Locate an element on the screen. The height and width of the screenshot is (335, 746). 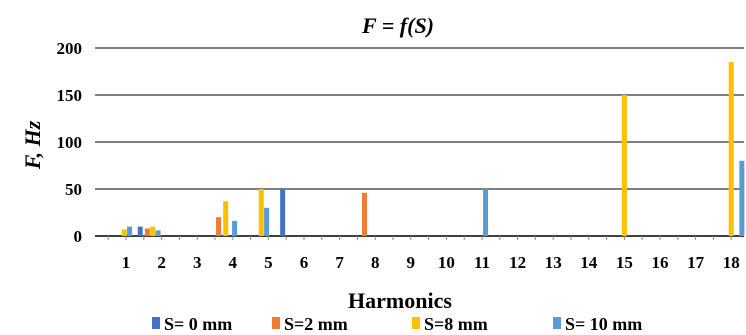
x-tick-label: 7 is located at coordinates (339, 262).